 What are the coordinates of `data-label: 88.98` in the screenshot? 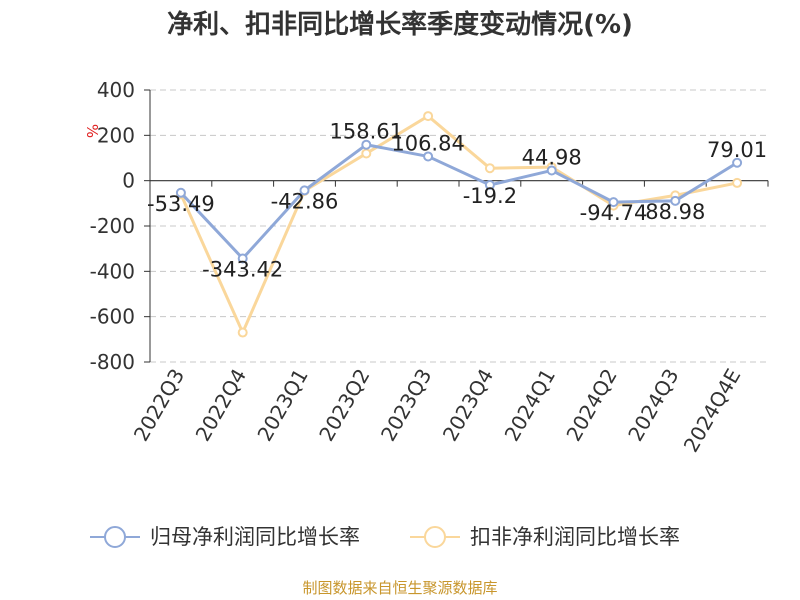 It's located at (675, 212).